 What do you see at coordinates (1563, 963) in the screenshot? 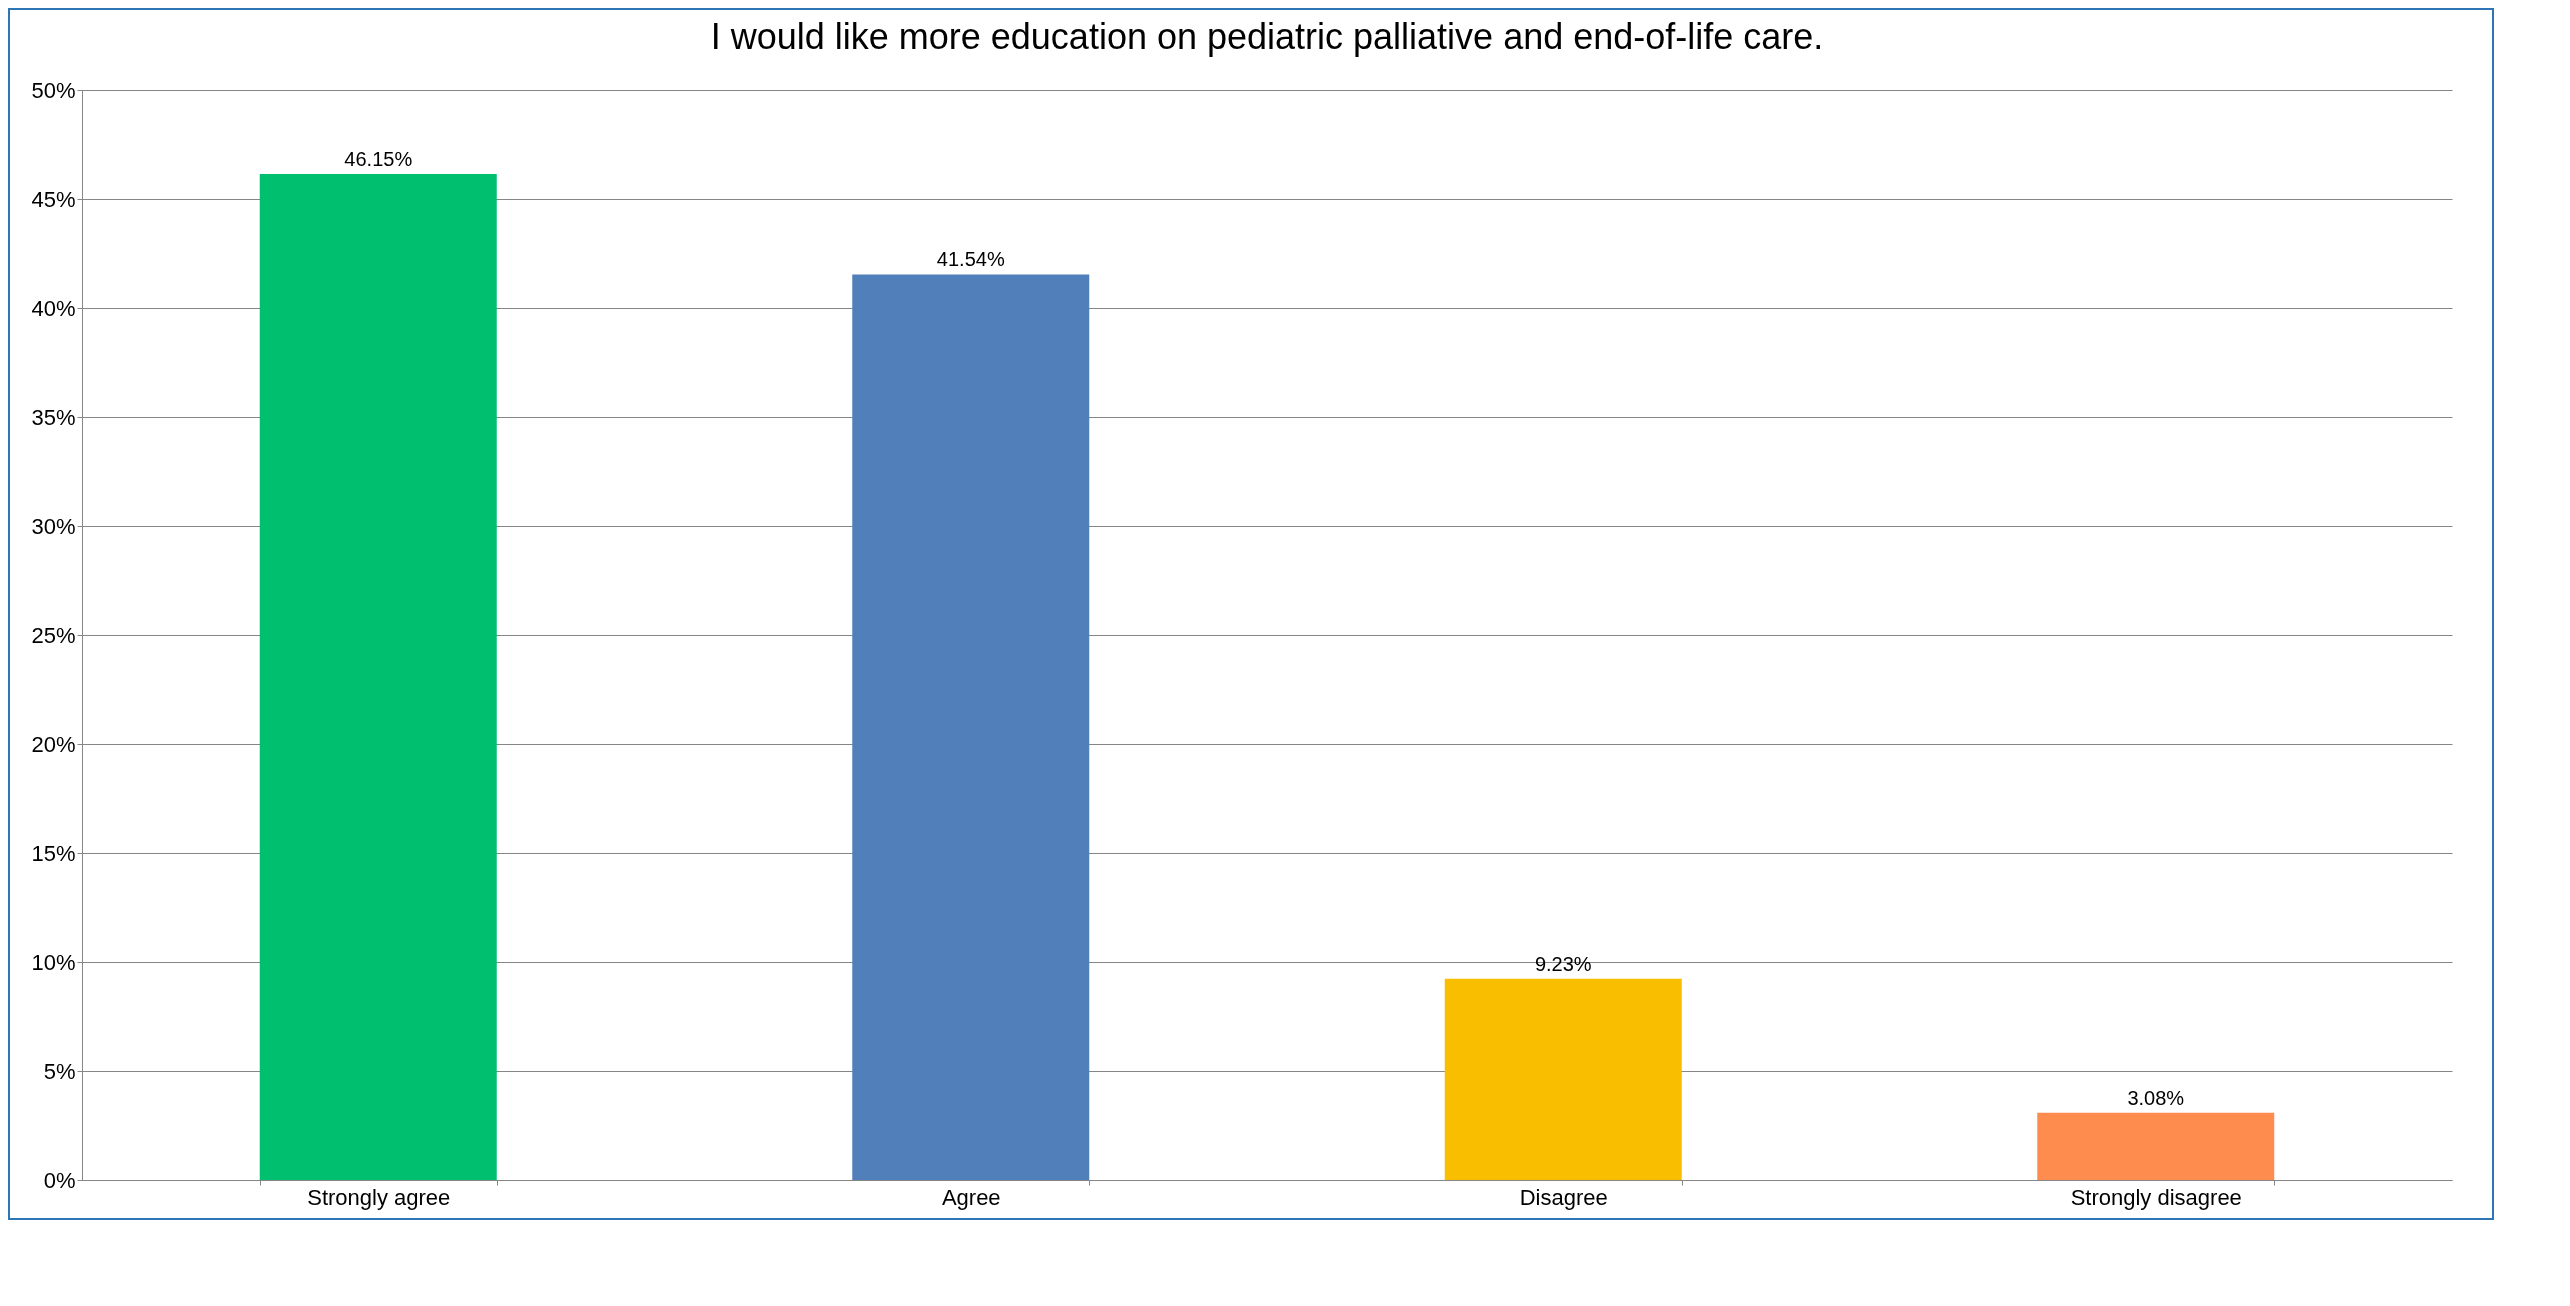
I see `data-label: 9.23%` at bounding box center [1563, 963].